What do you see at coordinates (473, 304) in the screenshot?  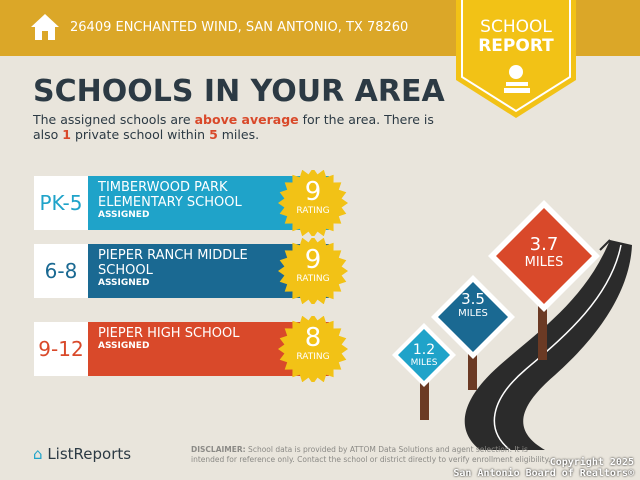 I see `sign-label-2: 3.5 MILES` at bounding box center [473, 304].